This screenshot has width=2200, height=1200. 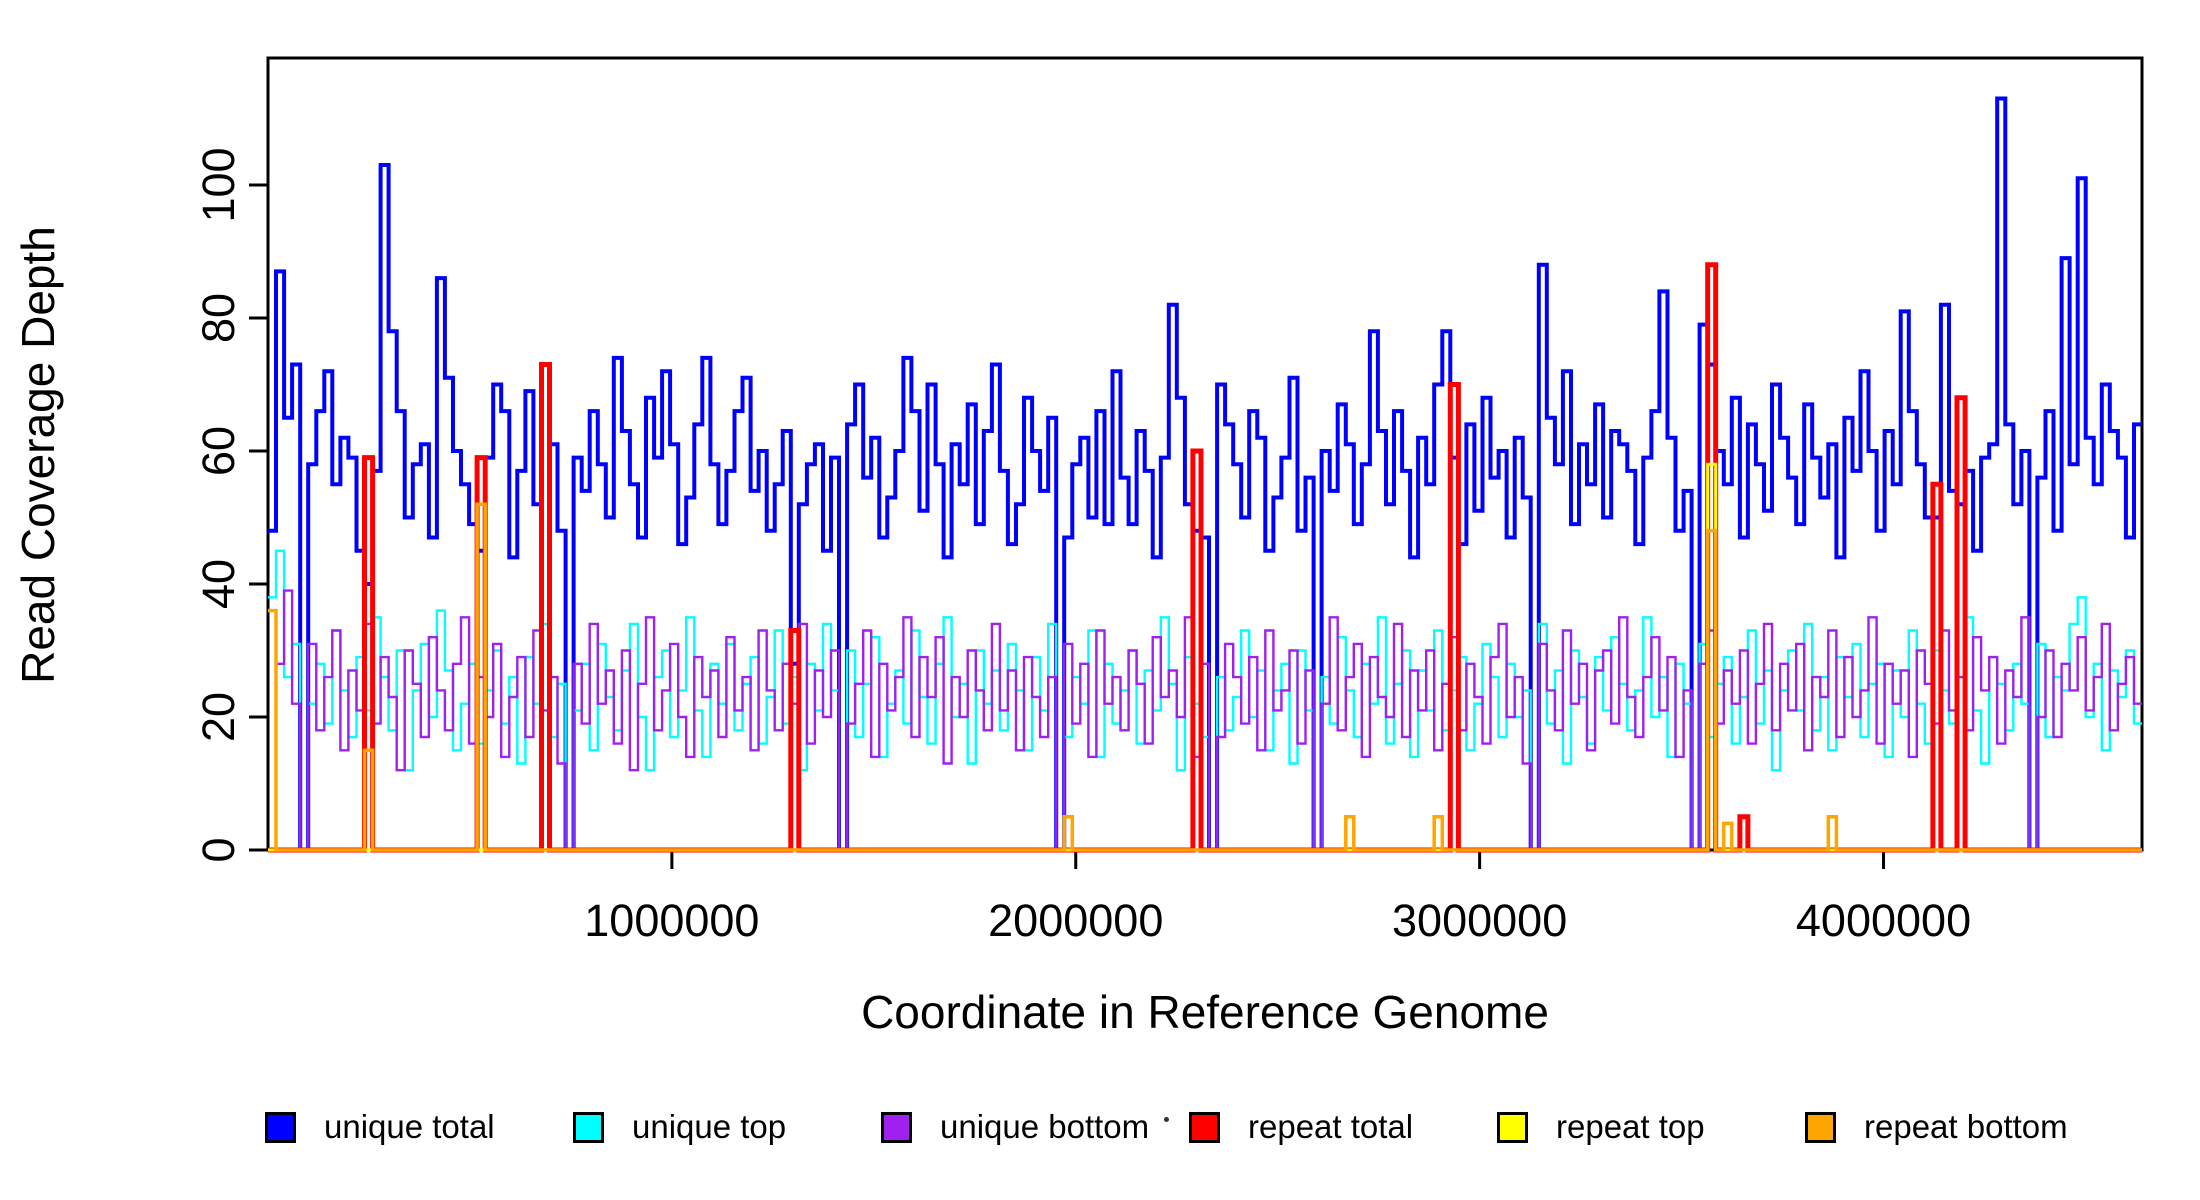 I want to click on x-tick-label: 3000000, so click(x=1479, y=920).